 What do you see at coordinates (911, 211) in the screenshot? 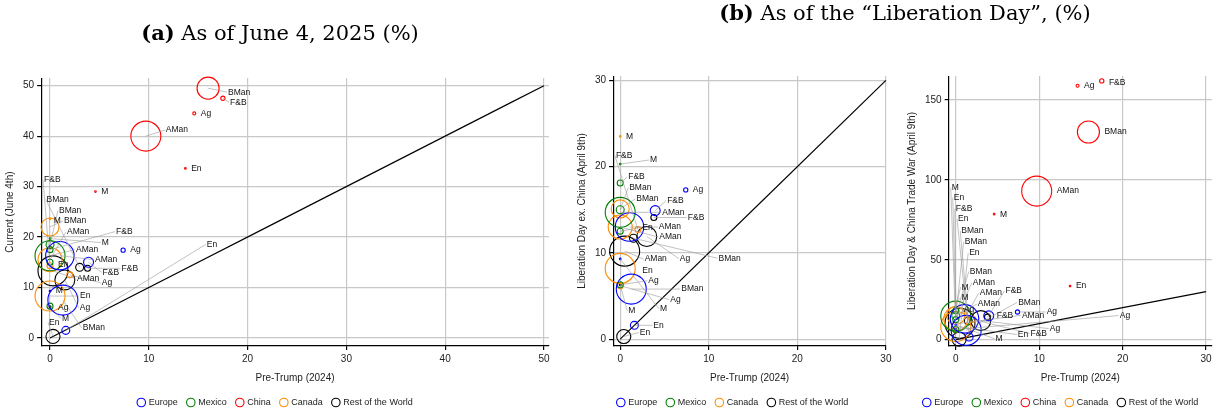
I see `y-axis-title: Liberation Day & China Trade War (April 9th)` at bounding box center [911, 211].